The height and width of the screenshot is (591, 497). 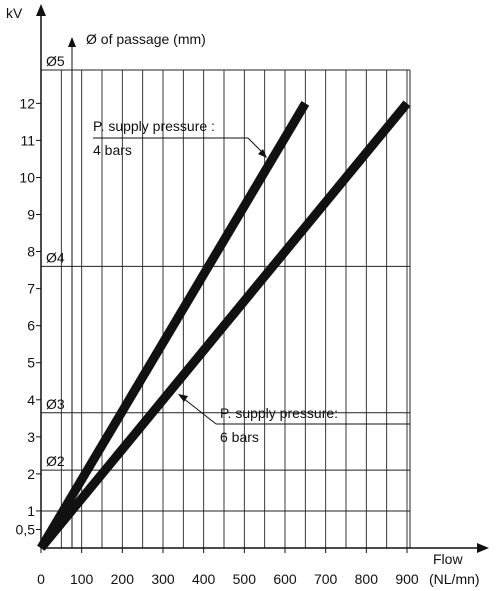 What do you see at coordinates (146, 39) in the screenshot?
I see `diameter-axis-title: Ø of passage (mm)` at bounding box center [146, 39].